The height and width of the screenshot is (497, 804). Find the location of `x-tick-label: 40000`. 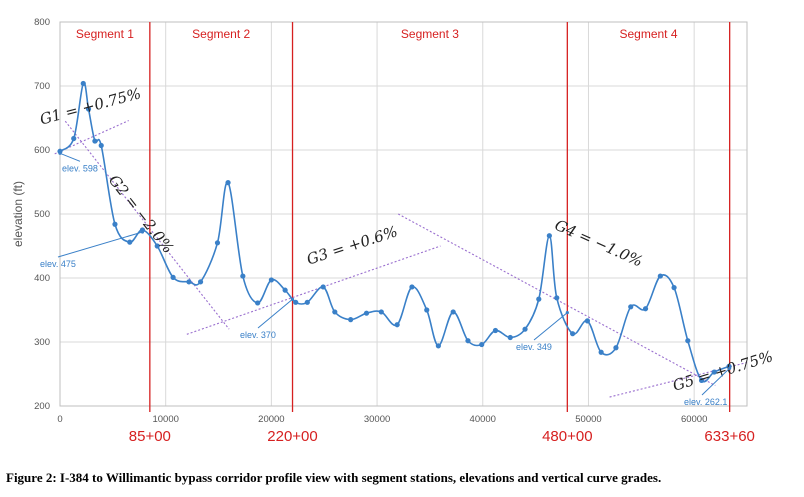

x-tick-label: 40000 is located at coordinates (483, 419).